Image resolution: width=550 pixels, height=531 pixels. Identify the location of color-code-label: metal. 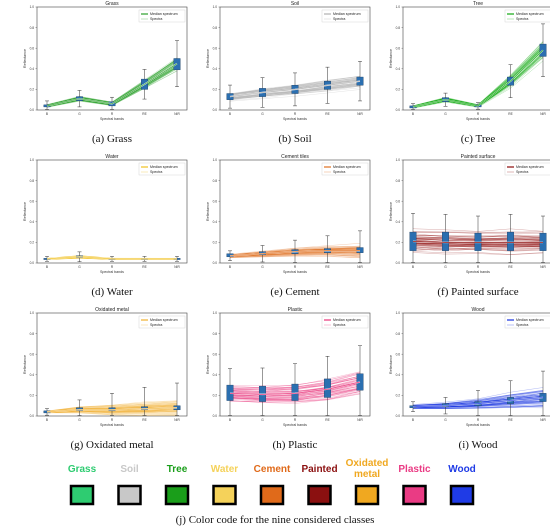
(367, 474).